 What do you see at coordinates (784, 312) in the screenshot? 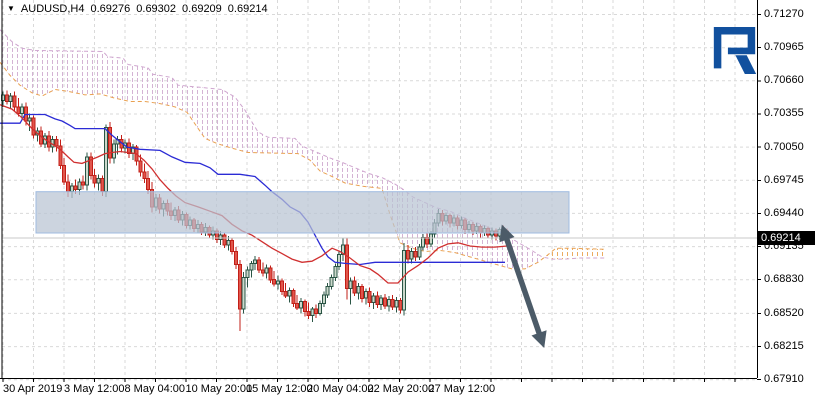
I see `price-tick-label: 0.68520` at bounding box center [784, 312].